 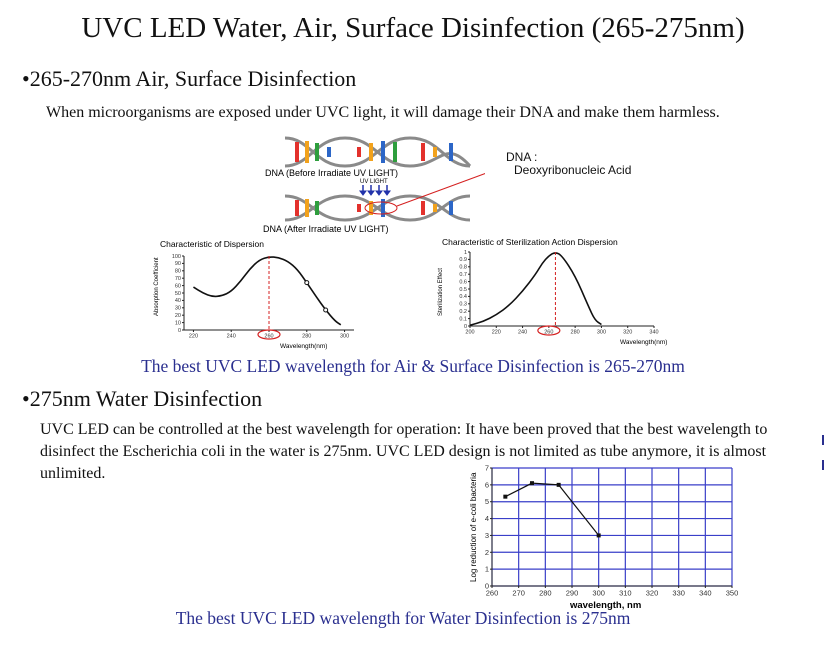 I want to click on callout-line, so click(x=440, y=190).